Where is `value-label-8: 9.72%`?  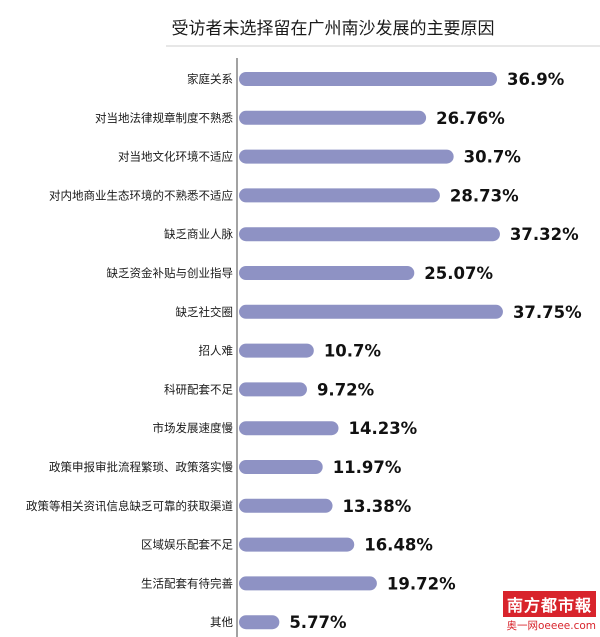 value-label-8: 9.72% is located at coordinates (346, 389).